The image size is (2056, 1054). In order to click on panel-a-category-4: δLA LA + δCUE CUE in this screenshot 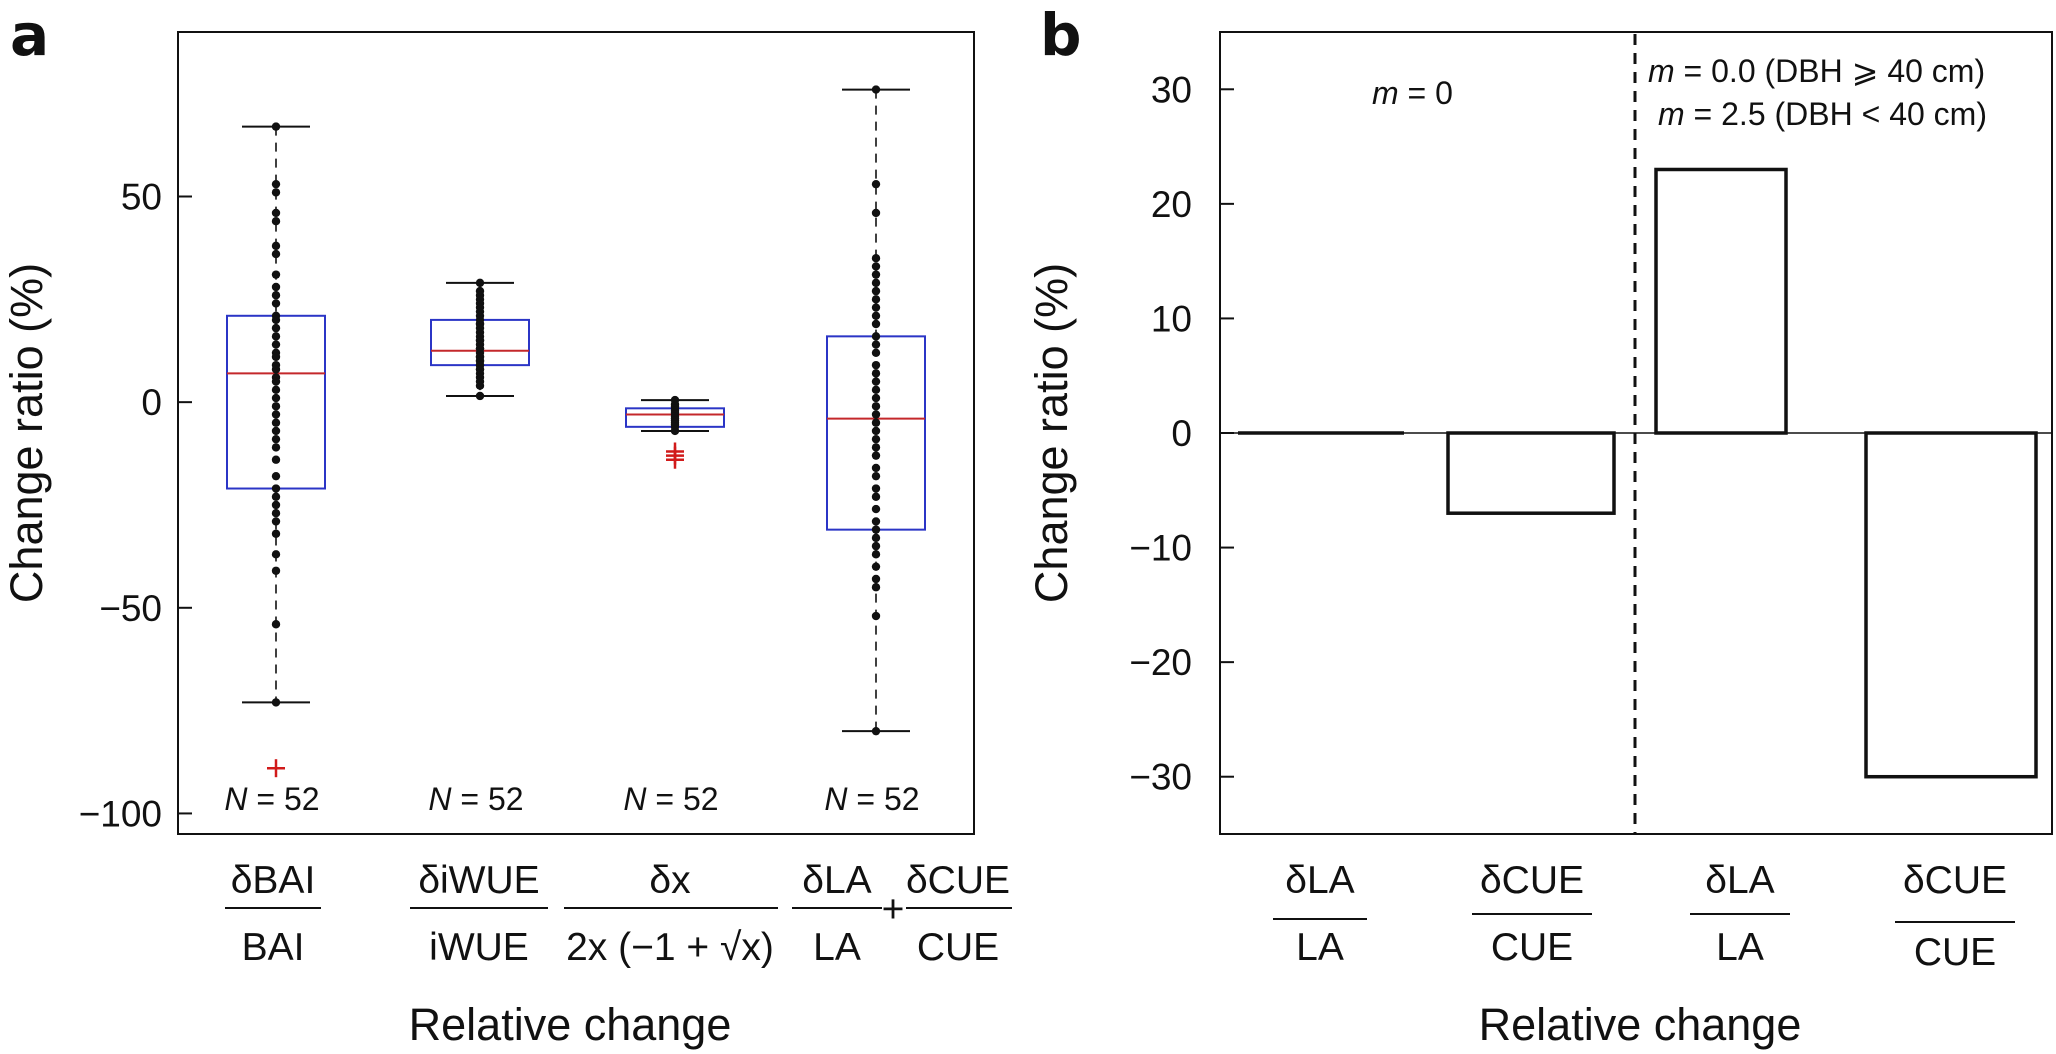, I will do `click(902, 914)`.